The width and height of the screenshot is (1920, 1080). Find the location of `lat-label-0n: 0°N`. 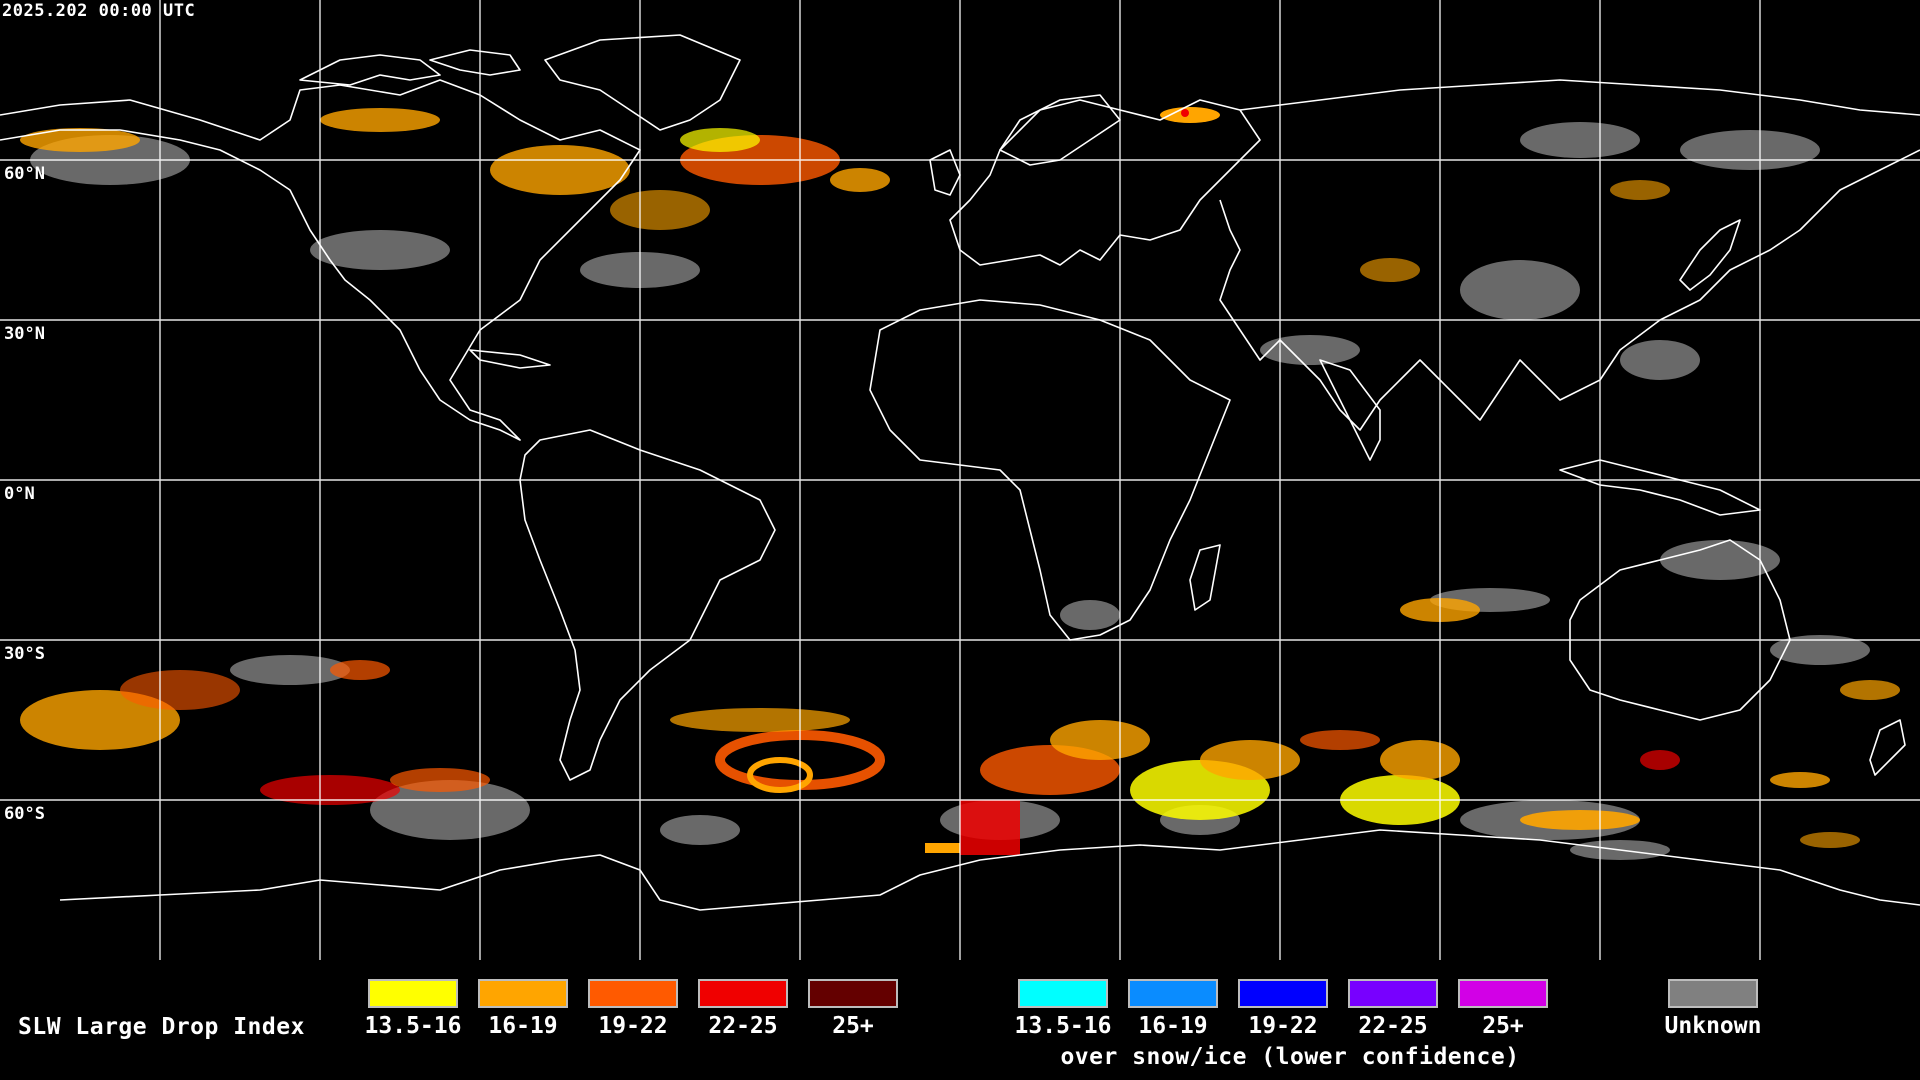

lat-label-0n: 0°N is located at coordinates (19, 494).